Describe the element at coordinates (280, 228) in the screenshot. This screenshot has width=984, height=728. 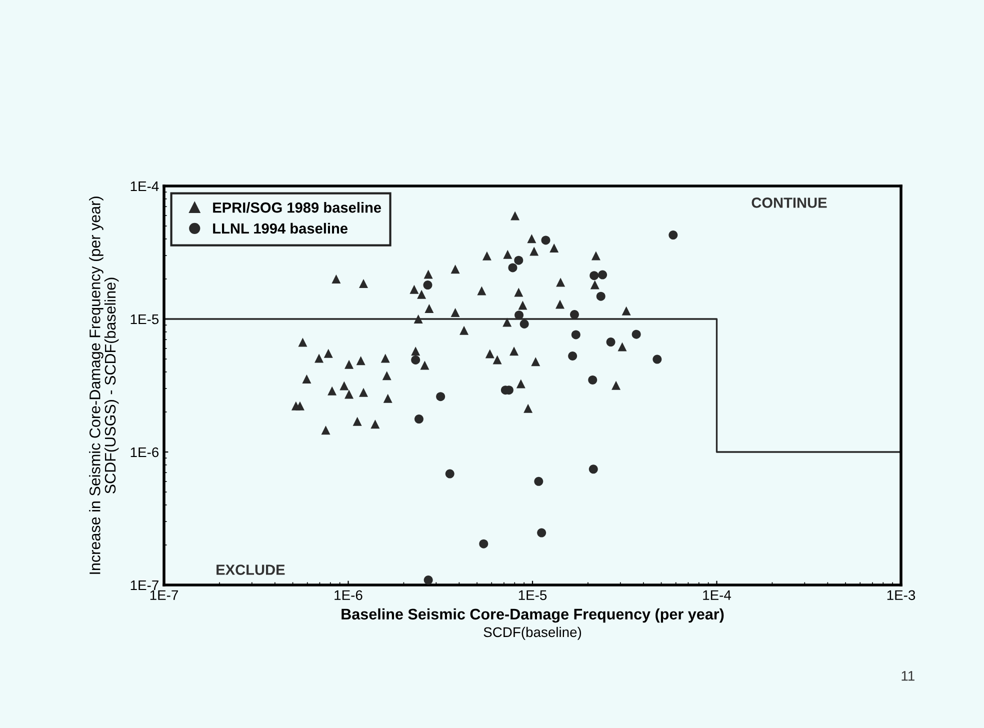
I see `legend-label: LLNL 1994 baseline` at that location.